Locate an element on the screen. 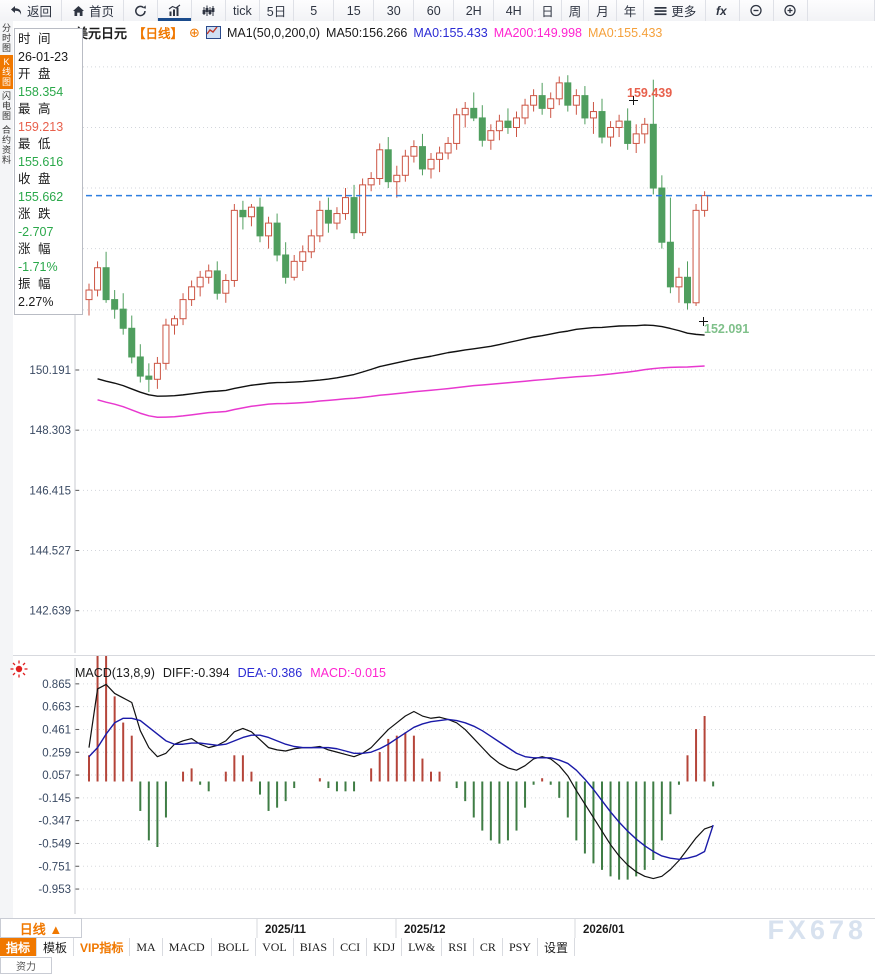  high-marker-icon is located at coordinates (633, 100).